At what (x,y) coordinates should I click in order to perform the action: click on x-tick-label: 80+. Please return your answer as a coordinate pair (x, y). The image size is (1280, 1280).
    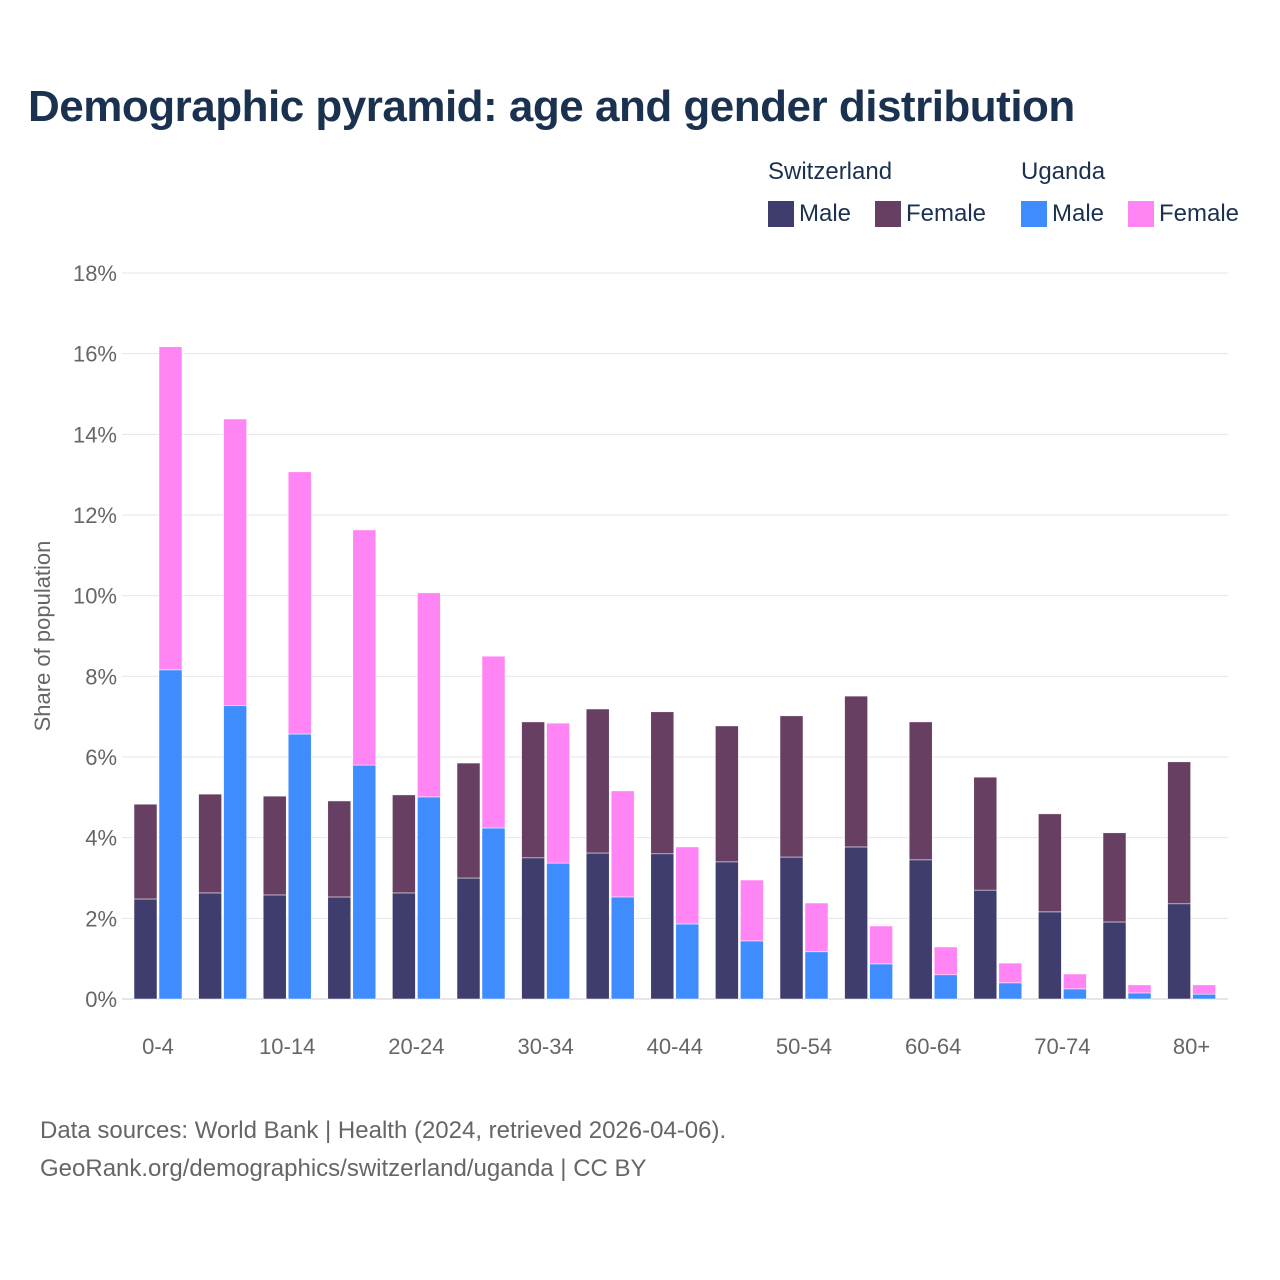
    Looking at the image, I should click on (1191, 1046).